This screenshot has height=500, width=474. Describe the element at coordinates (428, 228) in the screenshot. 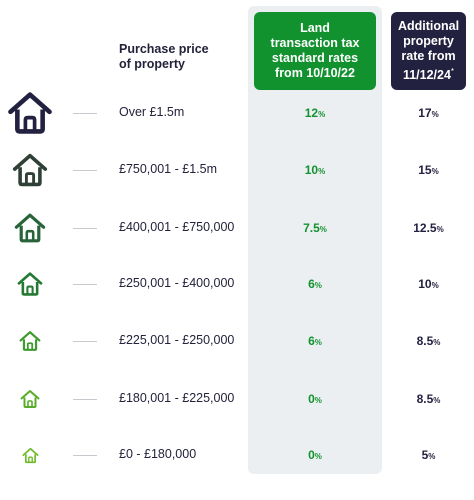

I see `additional-rate-value: 12.5%` at that location.